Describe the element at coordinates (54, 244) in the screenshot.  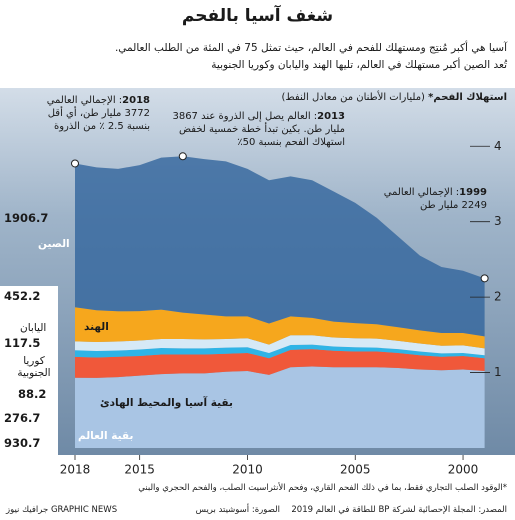
I see `series-label: الصين` at that location.